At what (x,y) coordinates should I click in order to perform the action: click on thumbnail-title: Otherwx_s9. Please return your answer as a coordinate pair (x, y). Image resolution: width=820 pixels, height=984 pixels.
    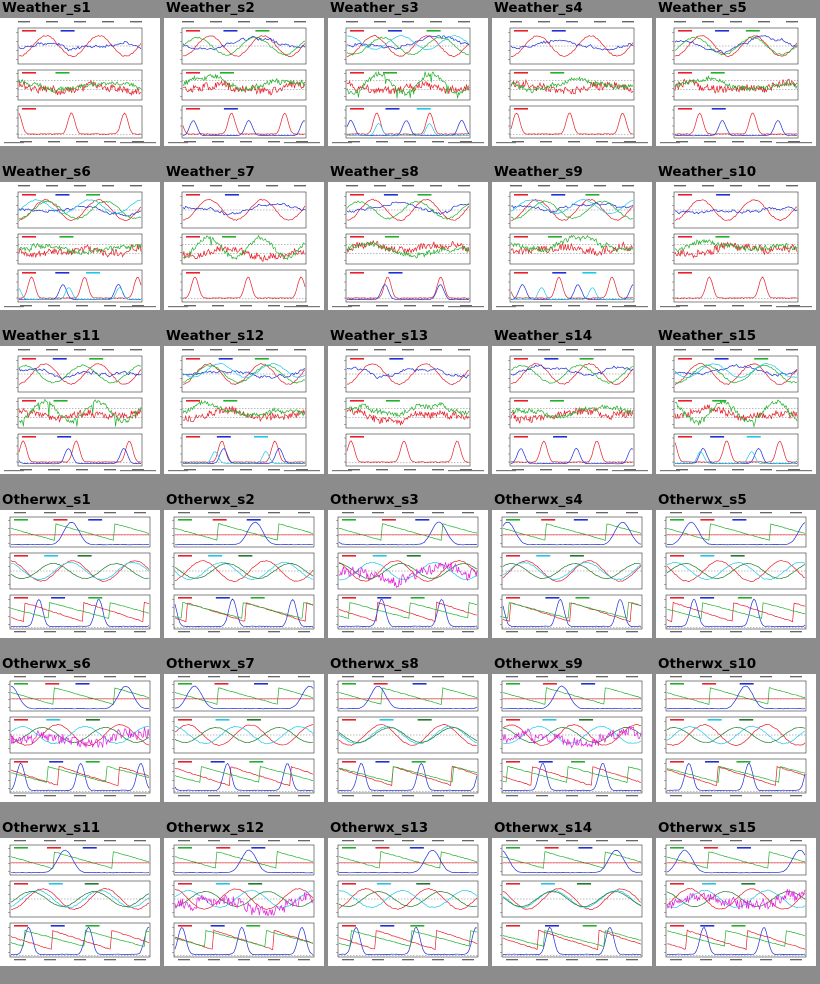
    Looking at the image, I should click on (538, 664).